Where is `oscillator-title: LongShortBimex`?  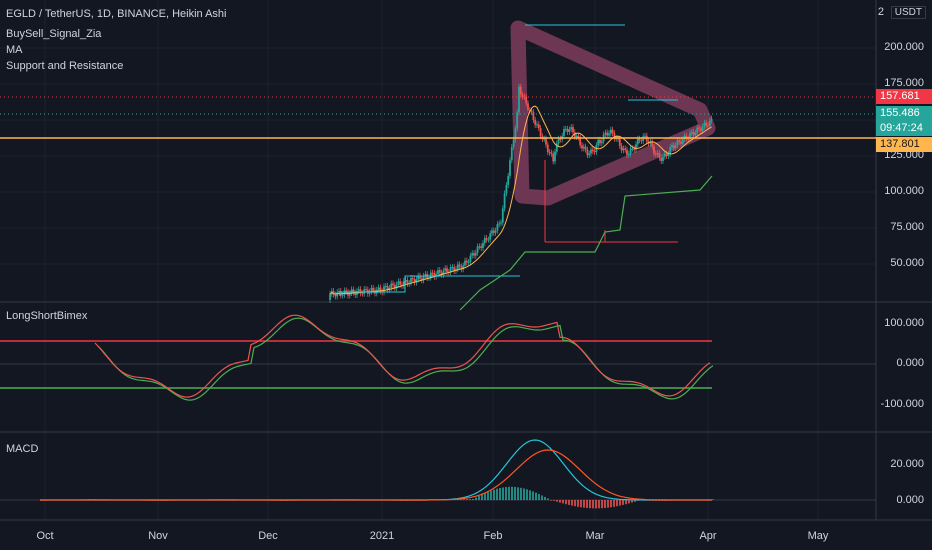 oscillator-title: LongShortBimex is located at coordinates (47, 316).